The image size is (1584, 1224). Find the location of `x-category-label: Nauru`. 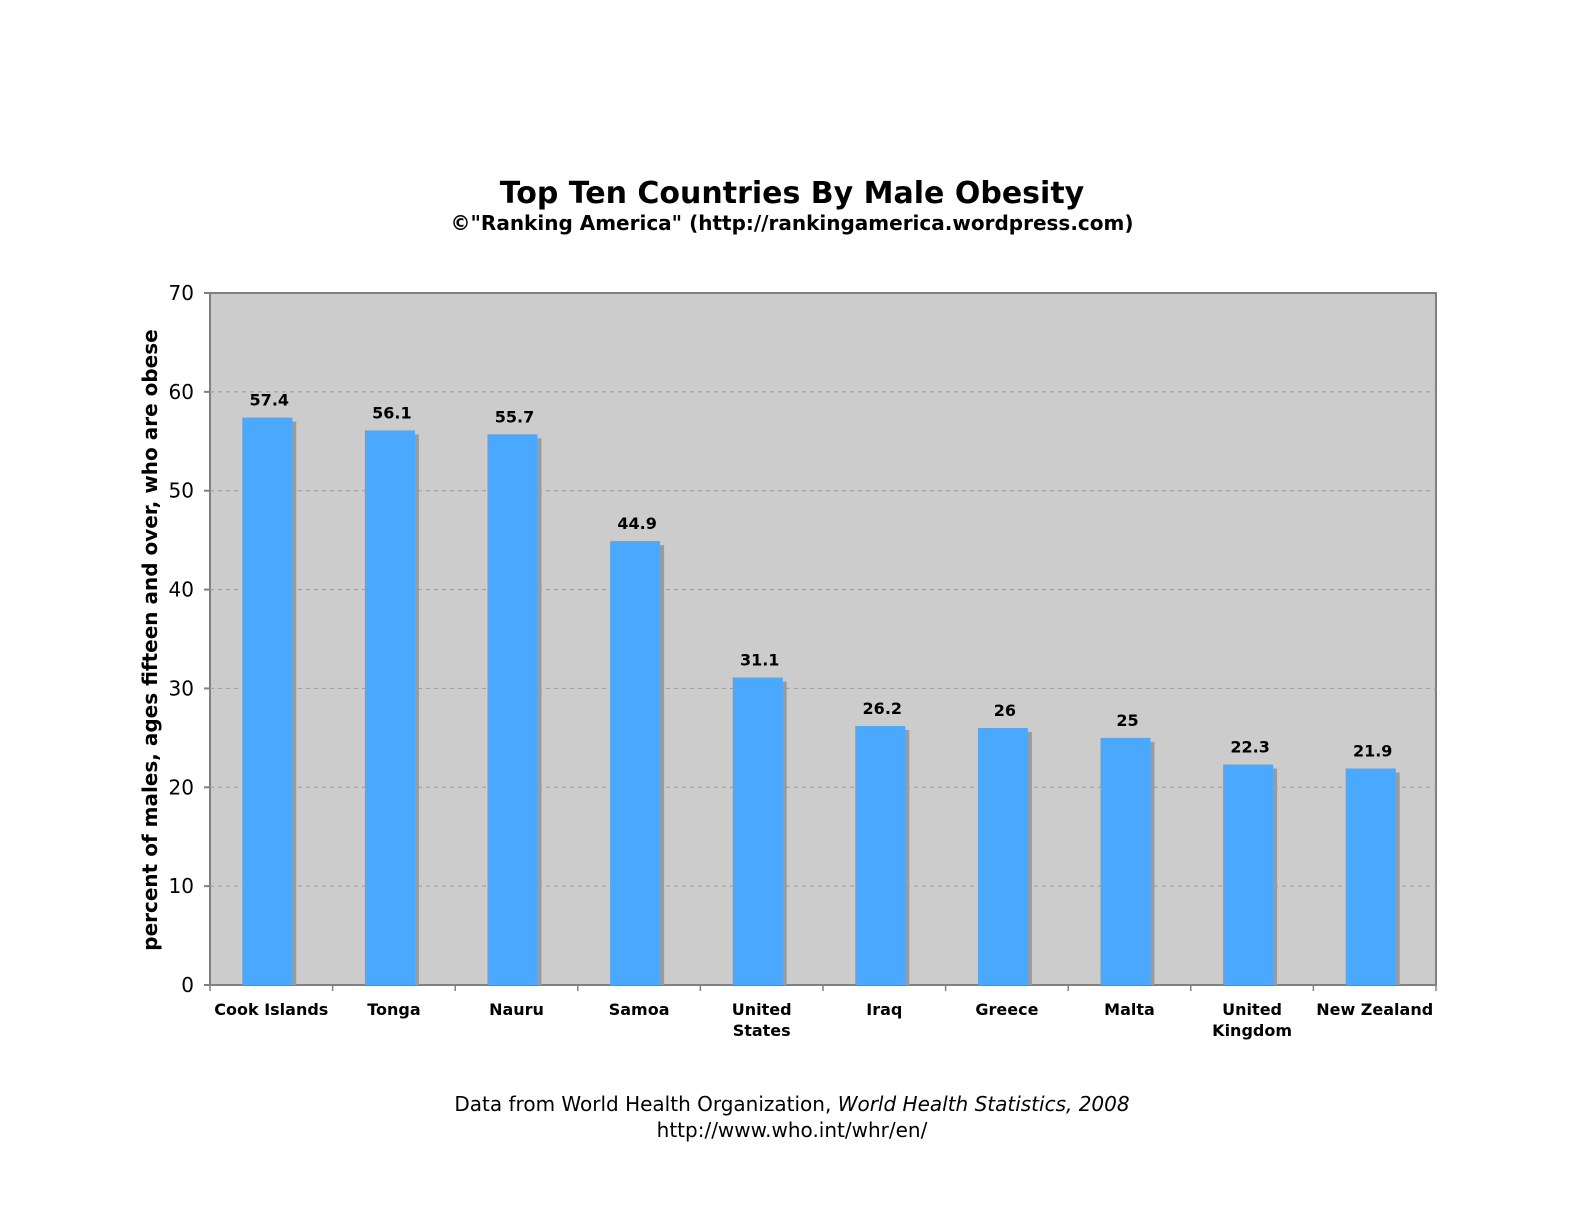

x-category-label: Nauru is located at coordinates (516, 1009).